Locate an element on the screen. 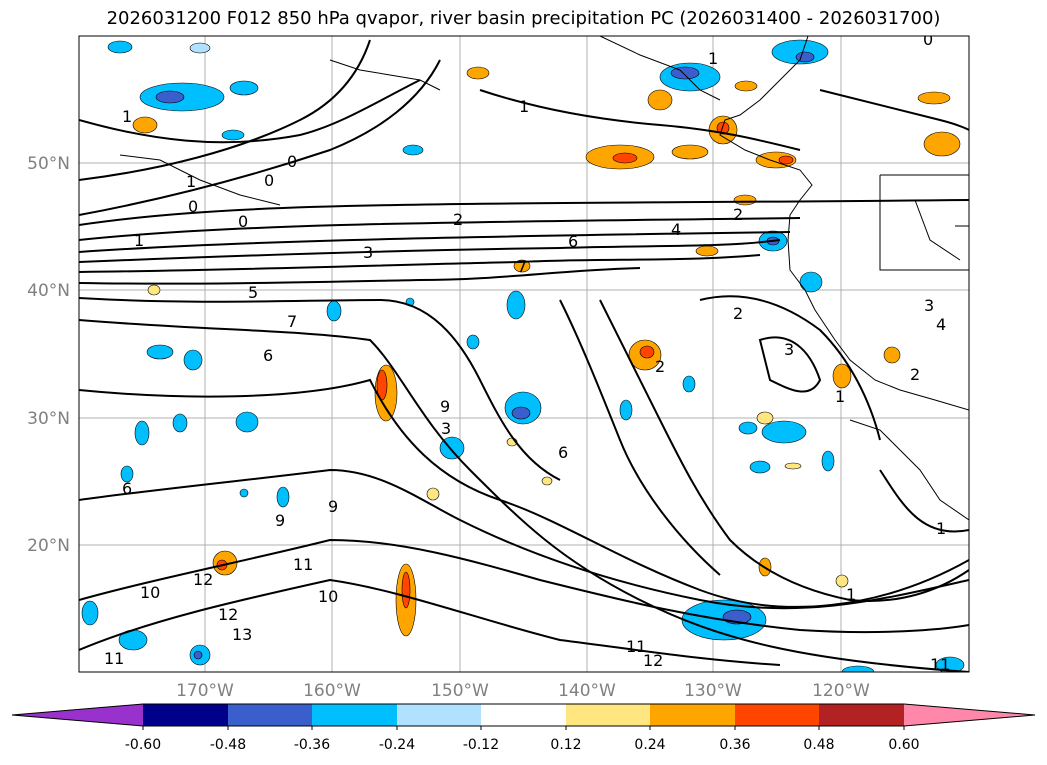  contour-label: 5 is located at coordinates (253, 292).